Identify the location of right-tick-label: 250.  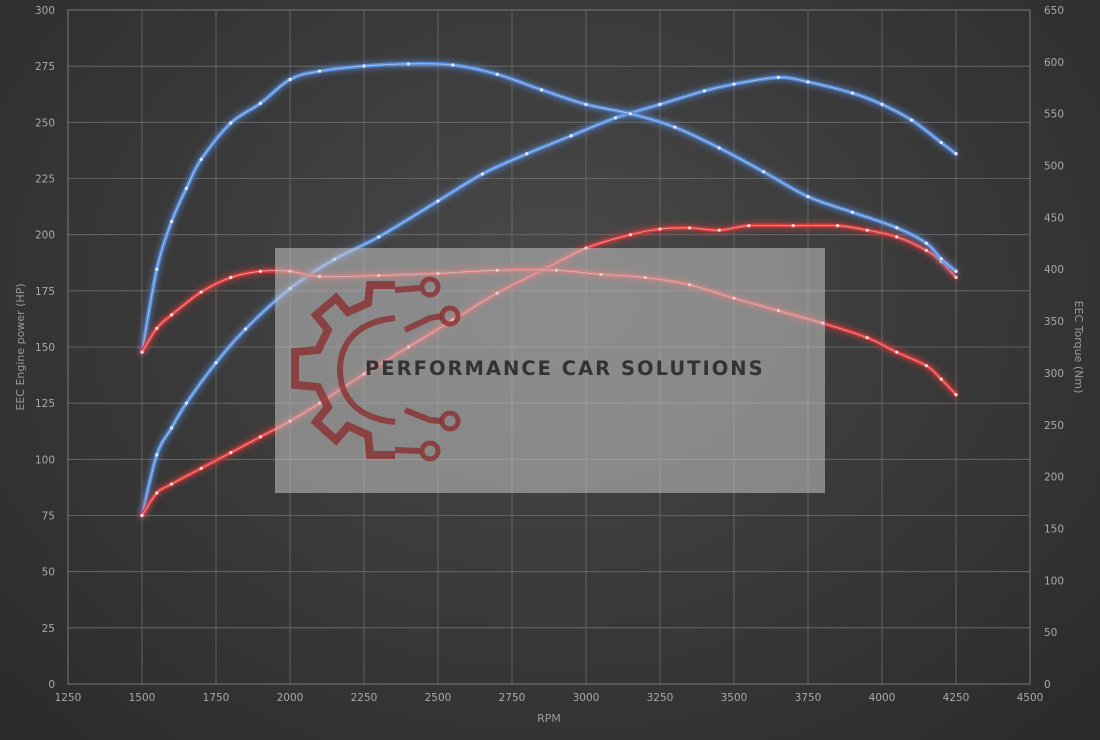
(1054, 426).